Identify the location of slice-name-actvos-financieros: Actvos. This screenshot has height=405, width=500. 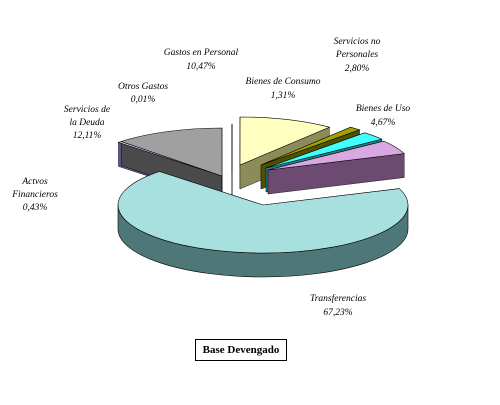
(34, 182).